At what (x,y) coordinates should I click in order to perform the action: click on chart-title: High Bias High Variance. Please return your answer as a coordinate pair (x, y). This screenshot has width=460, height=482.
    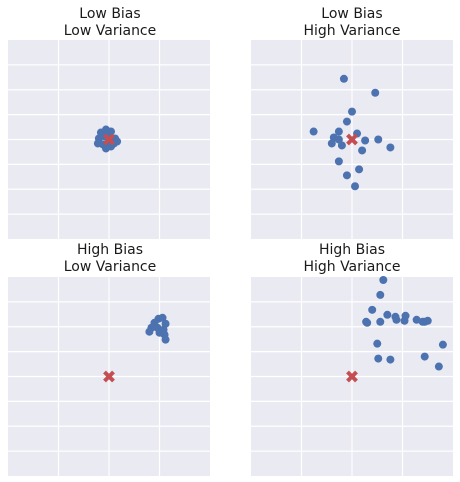
    Looking at the image, I should click on (346, 259).